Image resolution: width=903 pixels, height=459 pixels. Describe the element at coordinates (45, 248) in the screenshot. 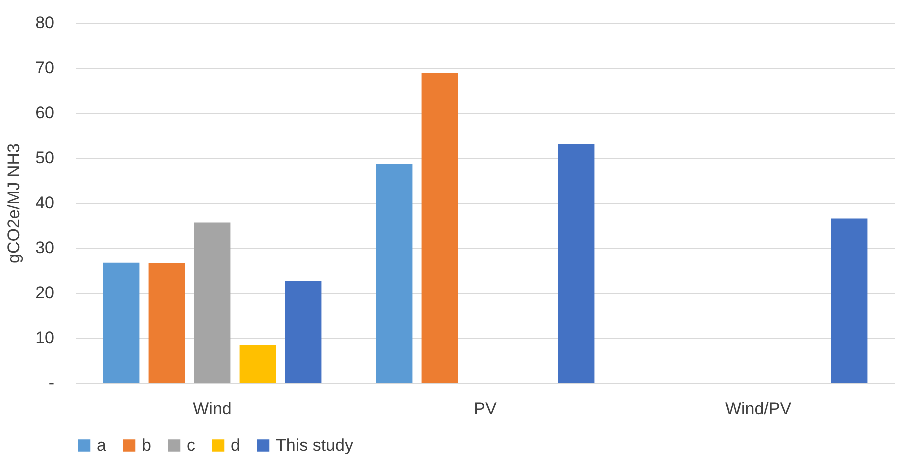

I see `y-tick-label: 30` at that location.